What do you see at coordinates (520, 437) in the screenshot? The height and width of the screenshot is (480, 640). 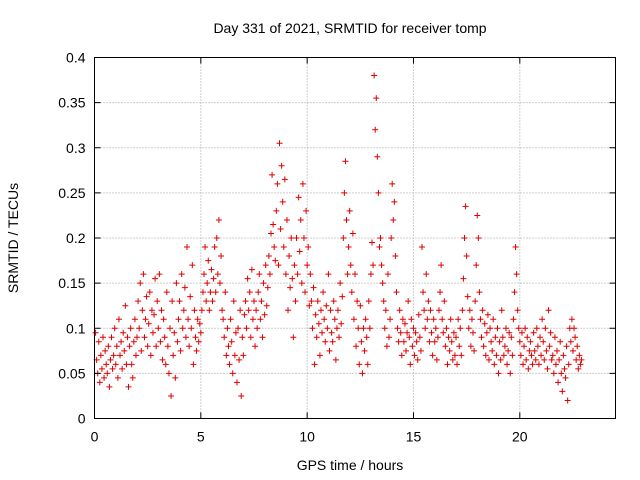 I see `x-tick-label: 20` at bounding box center [520, 437].